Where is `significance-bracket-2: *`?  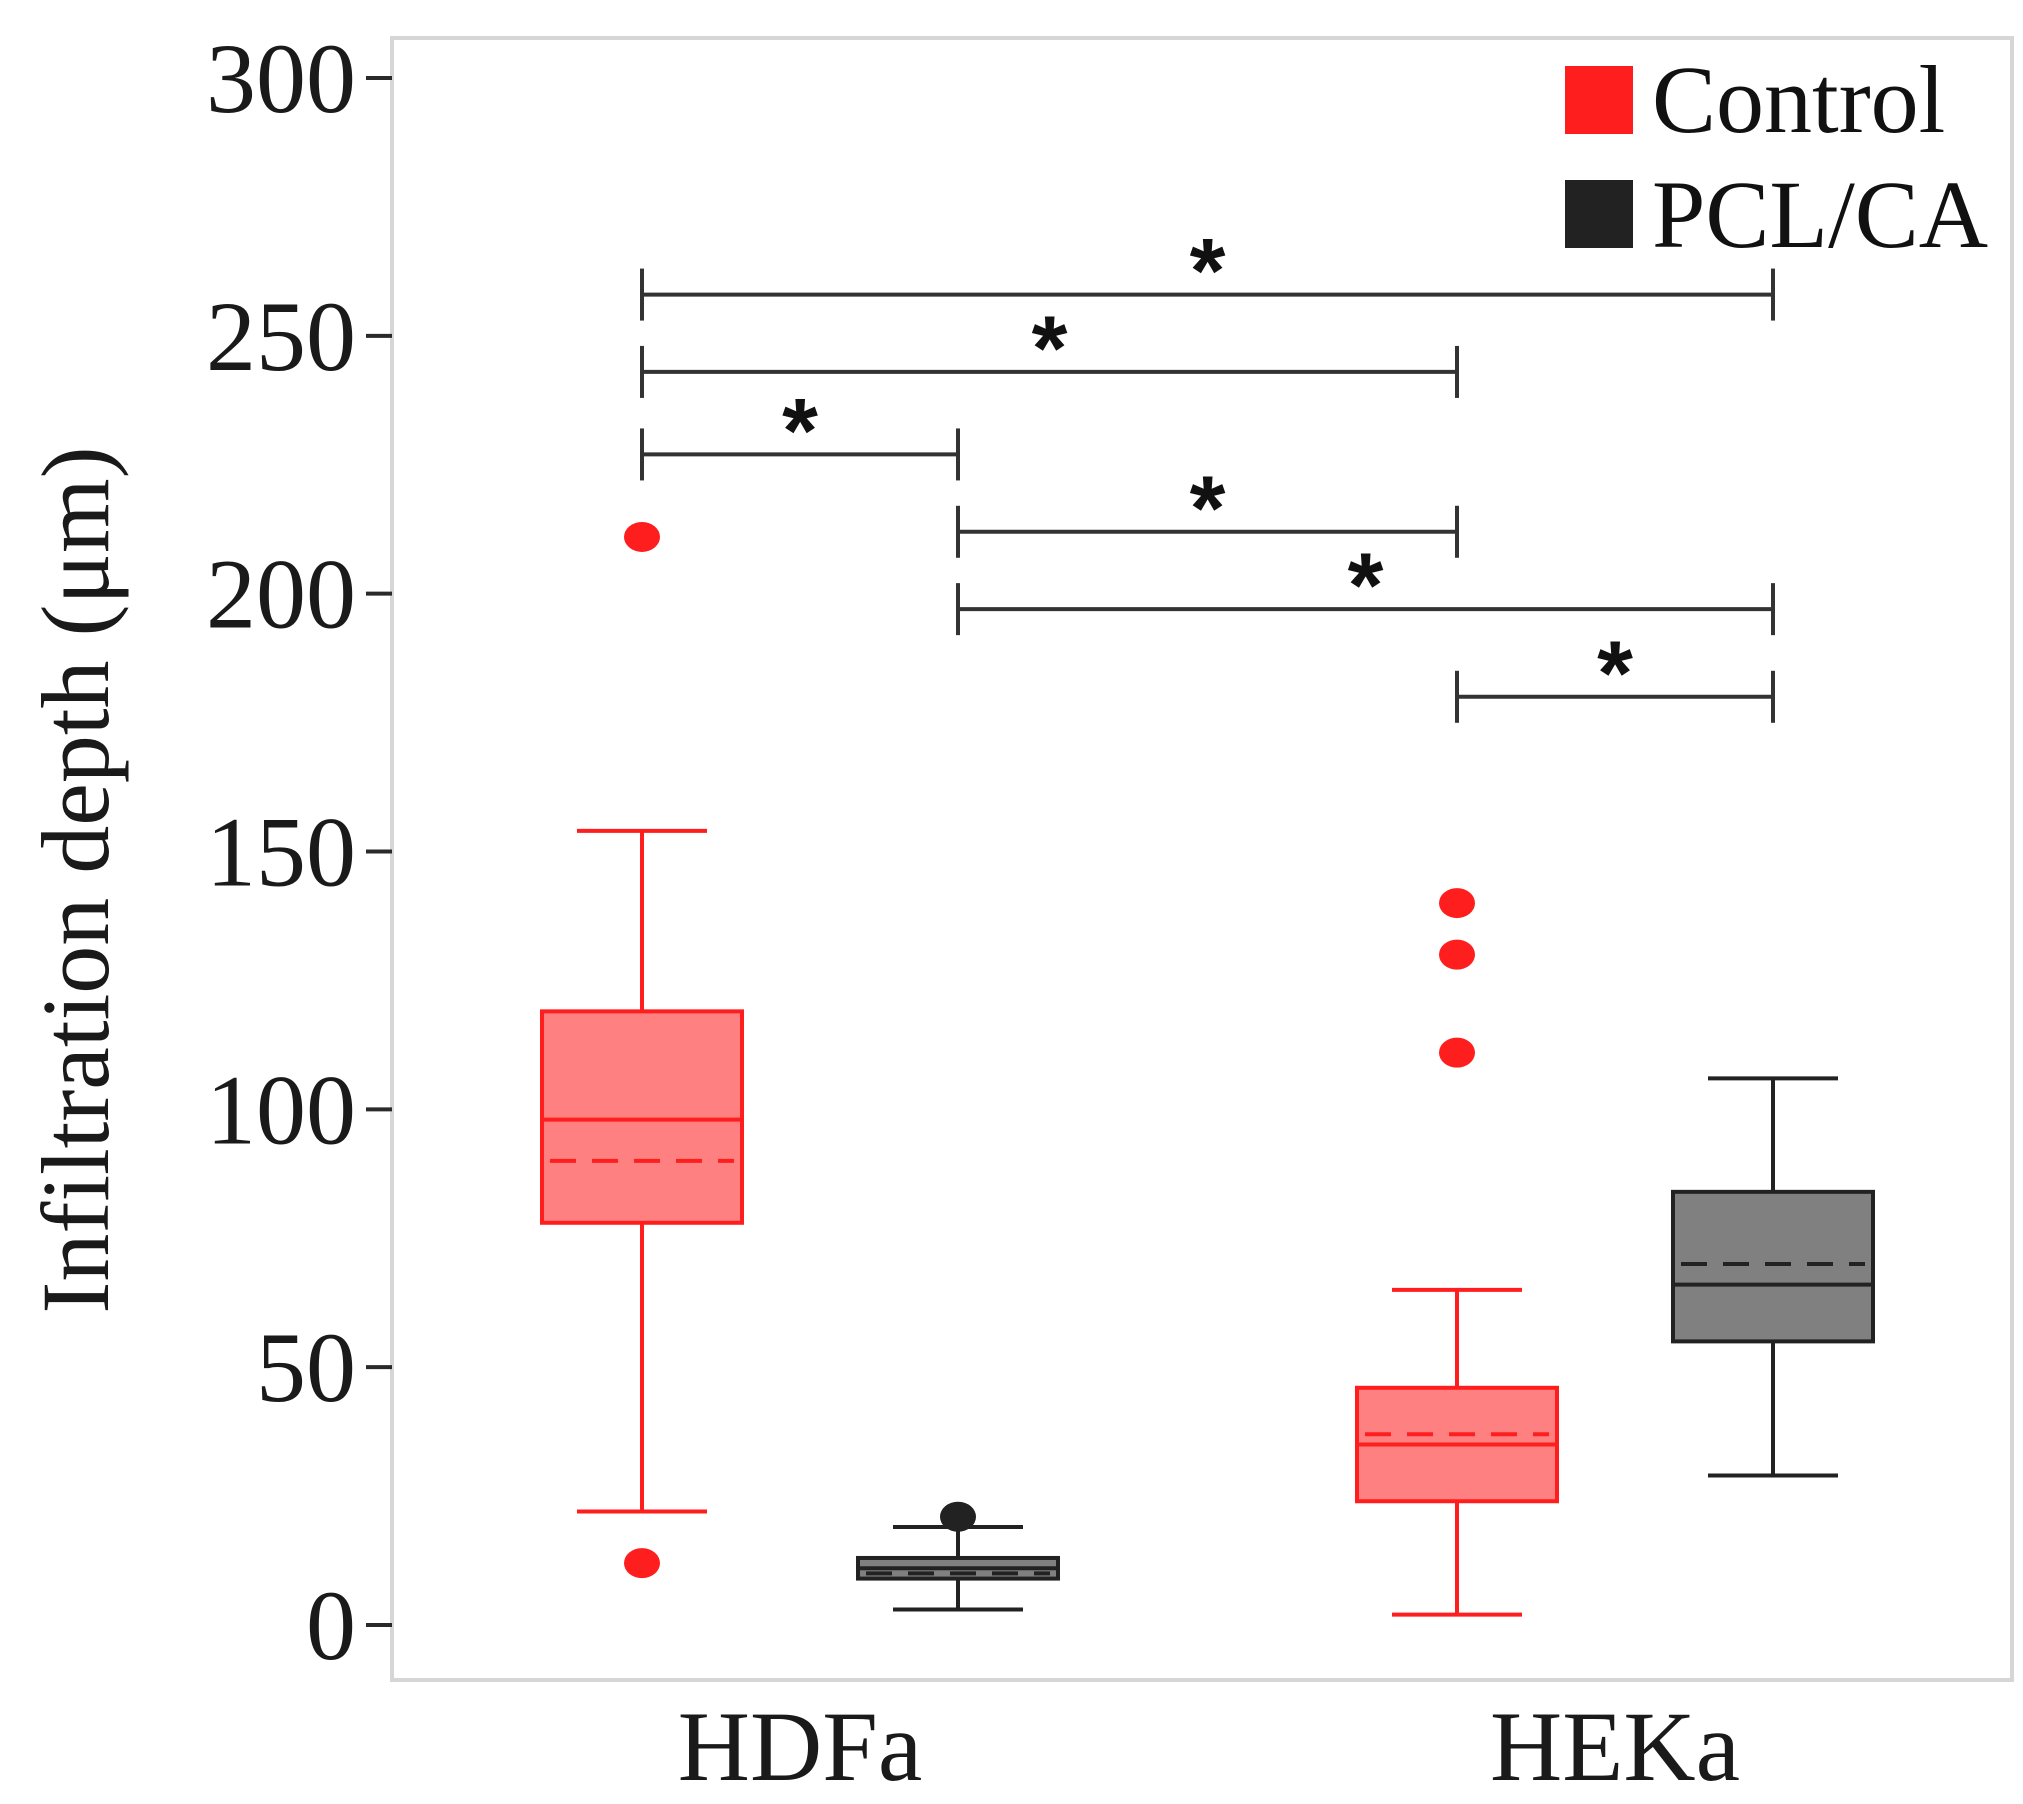
significance-bracket-2: * is located at coordinates (800, 431).